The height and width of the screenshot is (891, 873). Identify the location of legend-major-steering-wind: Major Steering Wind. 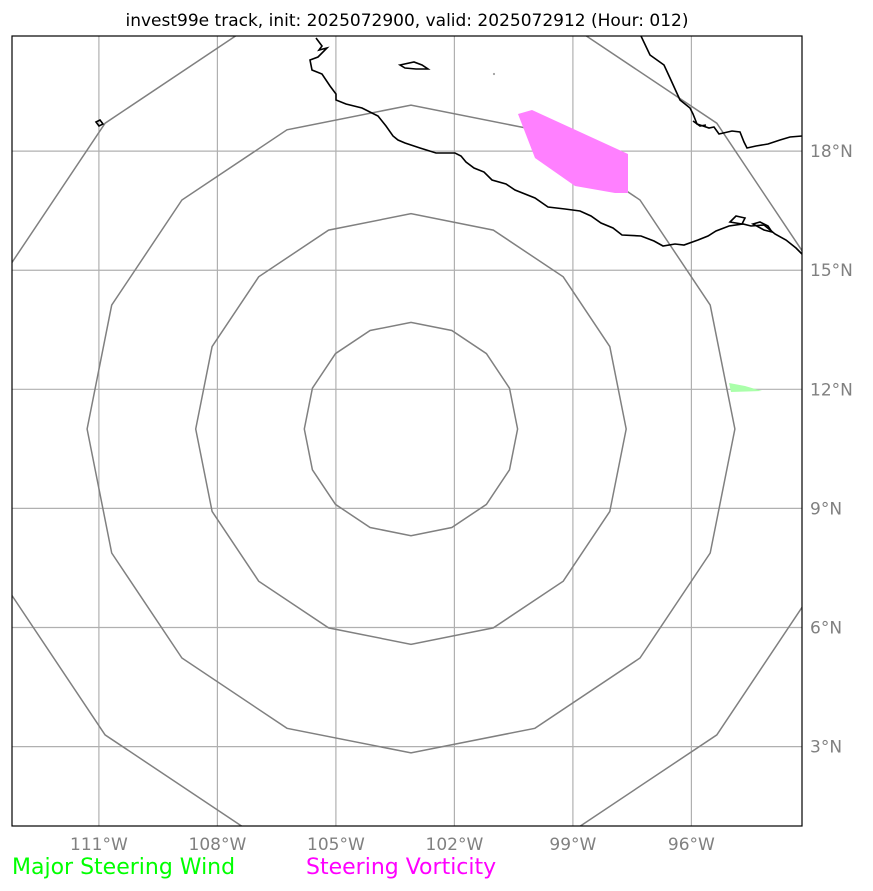
(123, 867).